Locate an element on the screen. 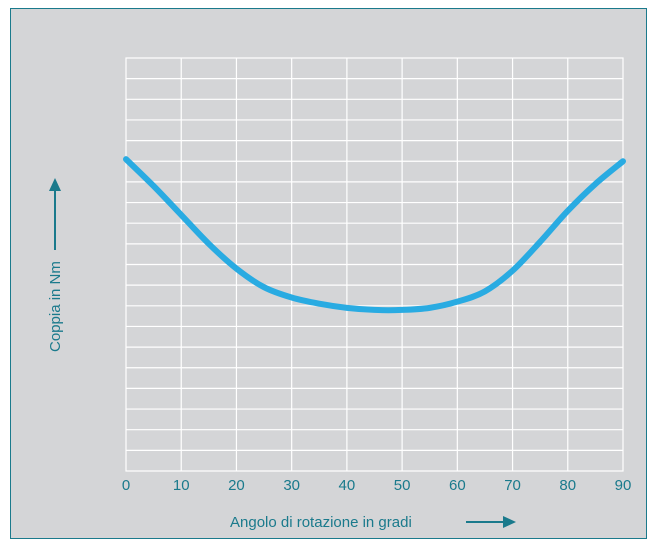  x-axis-arrow-icon is located at coordinates (491, 522).